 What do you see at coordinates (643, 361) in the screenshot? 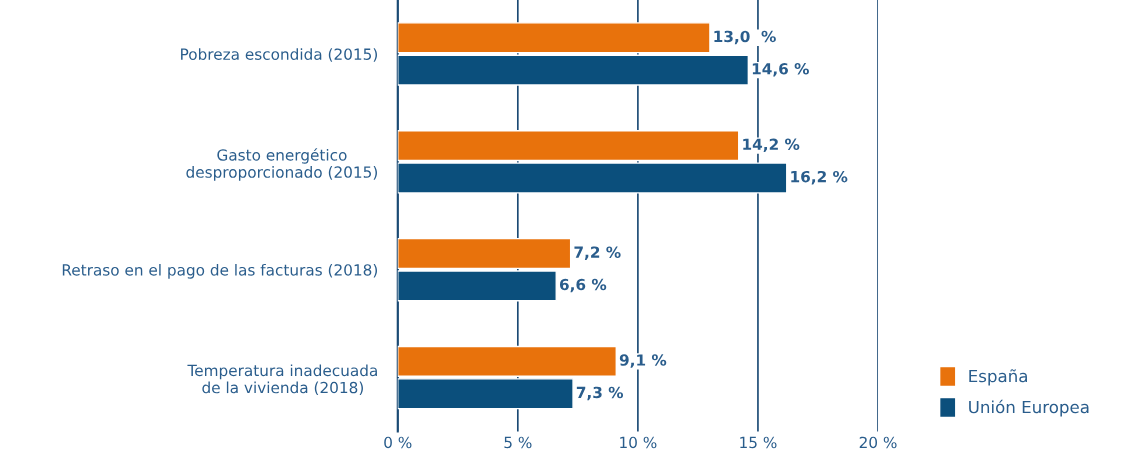
I see `data-label: 9,1 %` at bounding box center [643, 361].